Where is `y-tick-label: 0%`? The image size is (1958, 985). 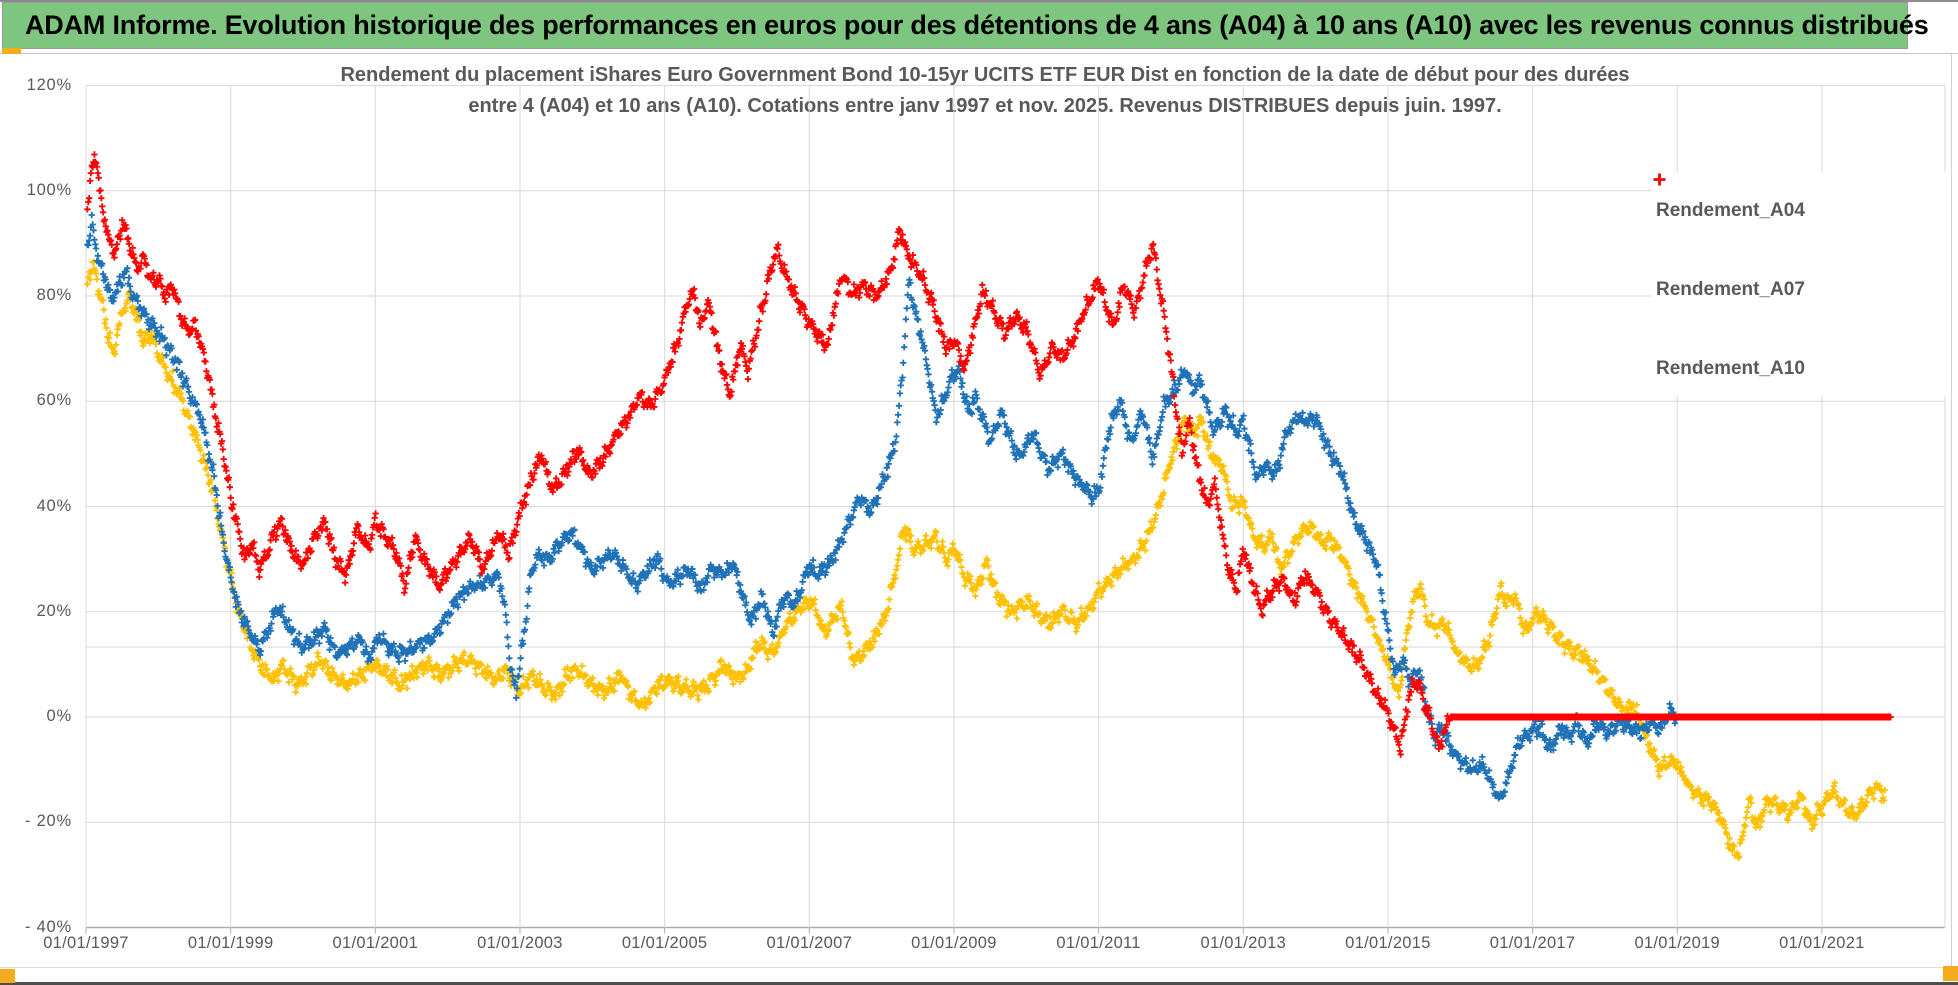 y-tick-label: 0% is located at coordinates (59, 716).